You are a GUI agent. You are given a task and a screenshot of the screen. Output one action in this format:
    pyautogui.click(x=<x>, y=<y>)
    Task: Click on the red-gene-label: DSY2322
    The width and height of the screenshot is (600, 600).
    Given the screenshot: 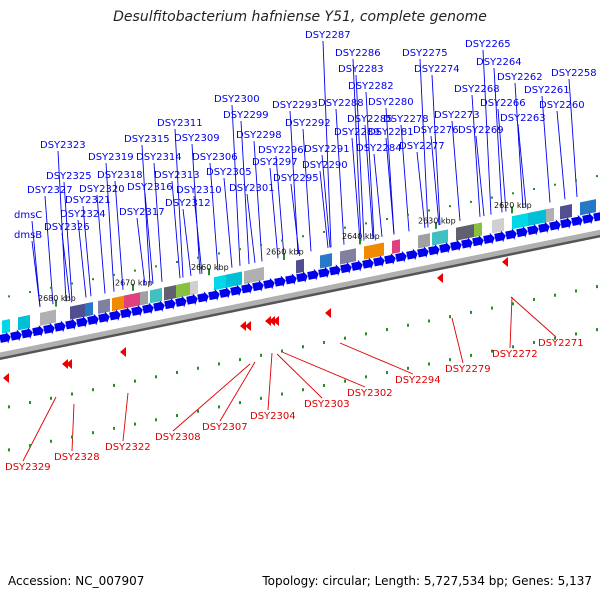 What is the action you would take?
    pyautogui.click(x=128, y=447)
    